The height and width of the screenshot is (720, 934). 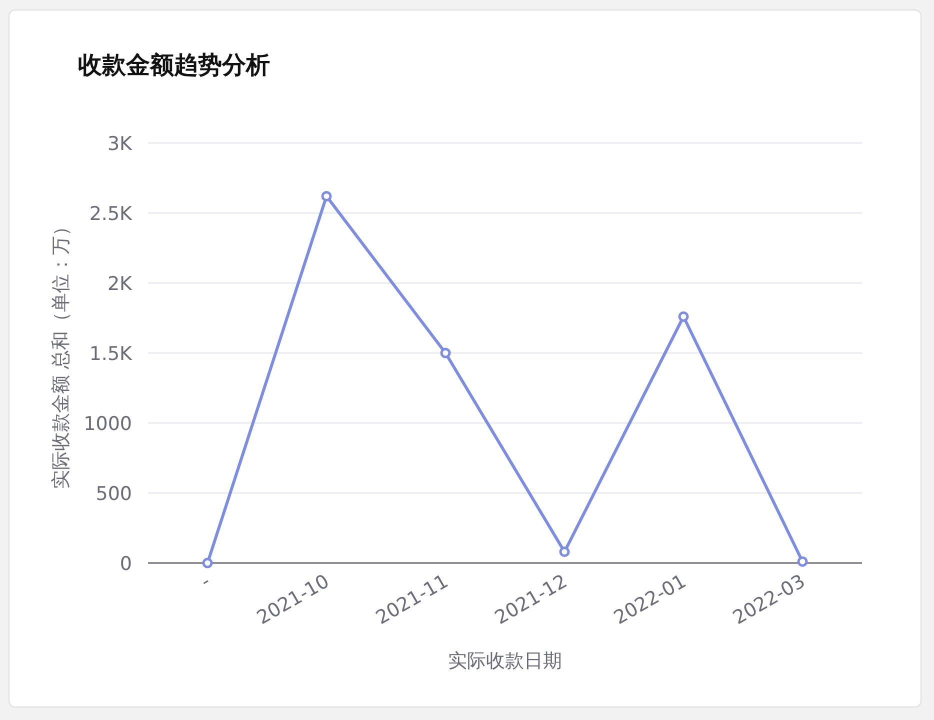 What do you see at coordinates (126, 564) in the screenshot?
I see `y-tick-label: 0` at bounding box center [126, 564].